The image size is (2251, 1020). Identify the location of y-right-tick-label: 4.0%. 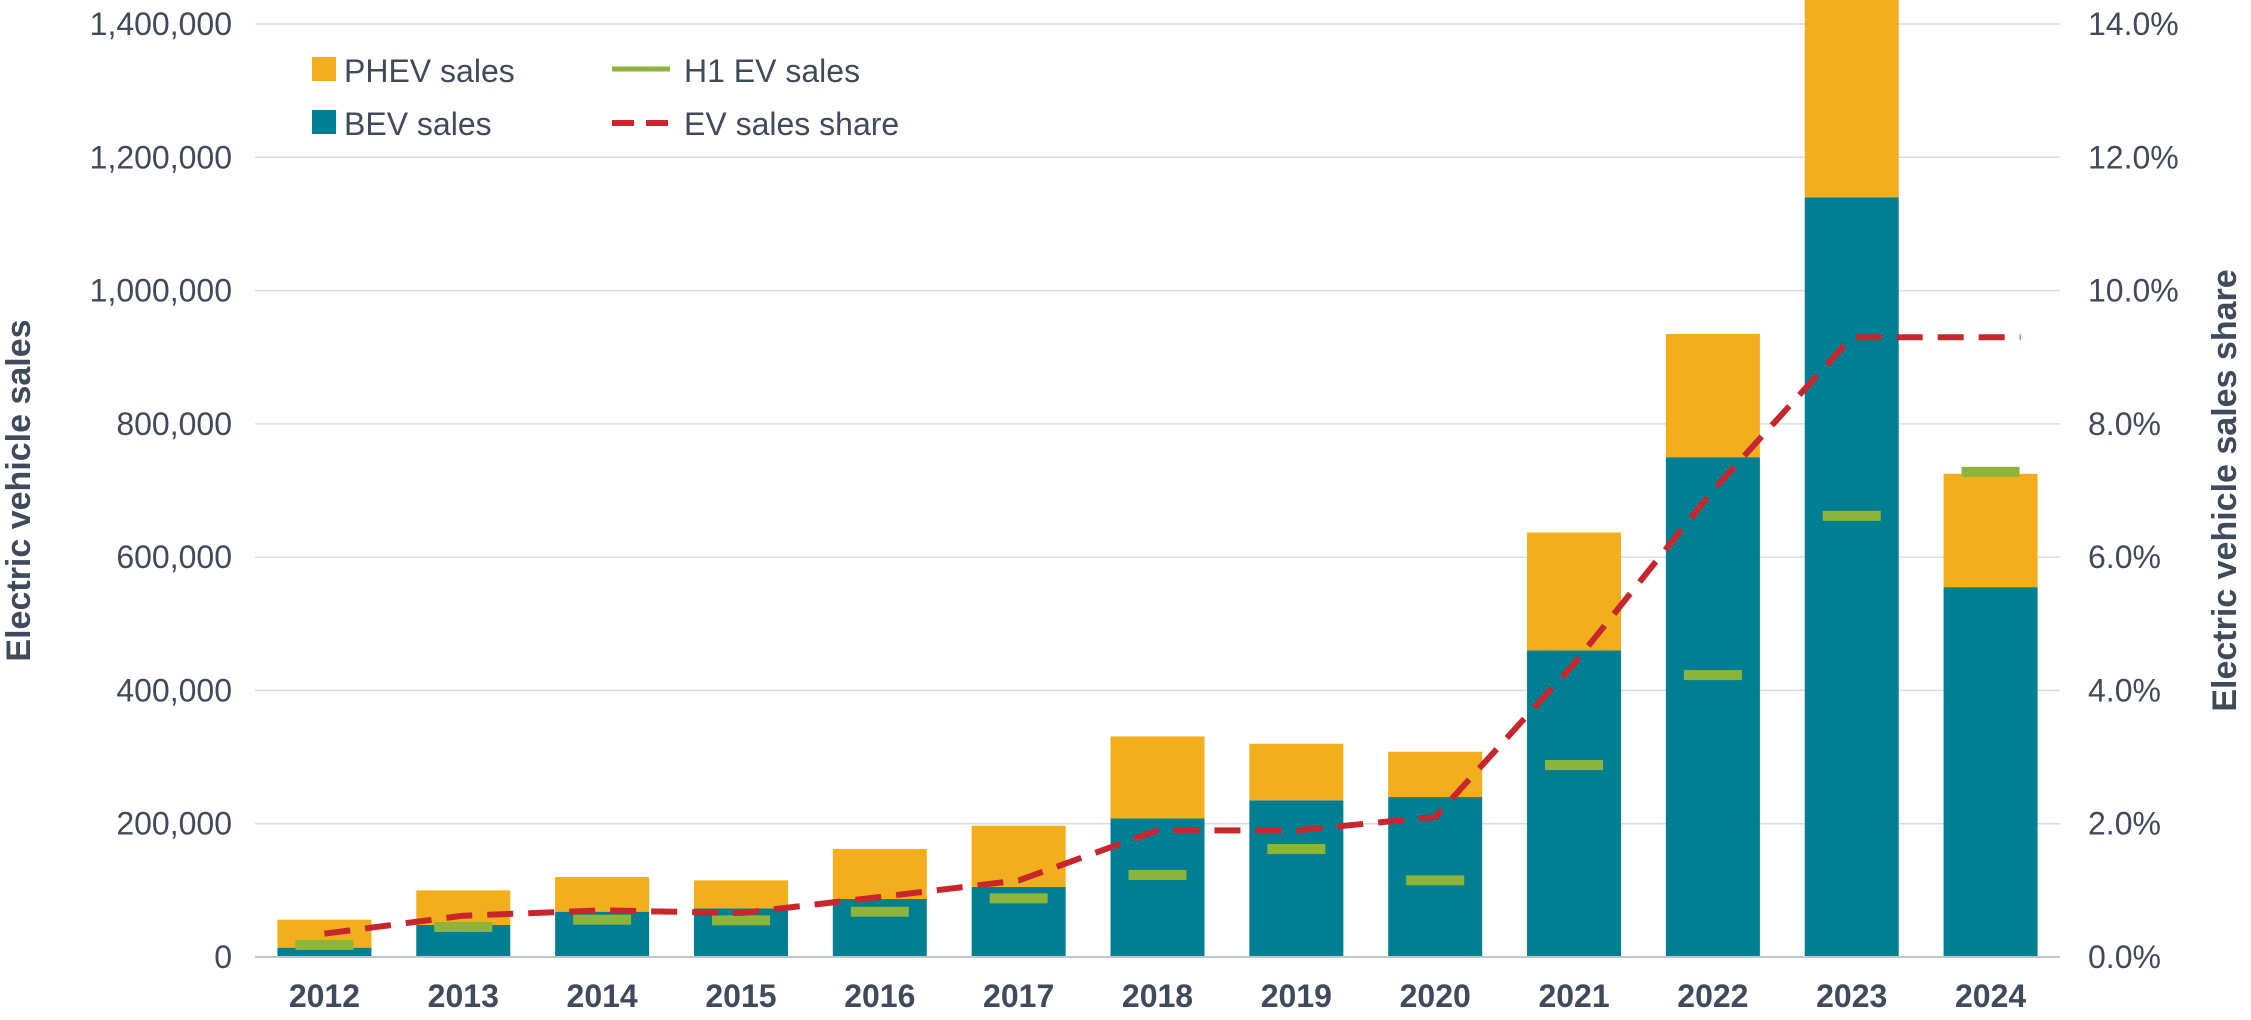
(2124, 690).